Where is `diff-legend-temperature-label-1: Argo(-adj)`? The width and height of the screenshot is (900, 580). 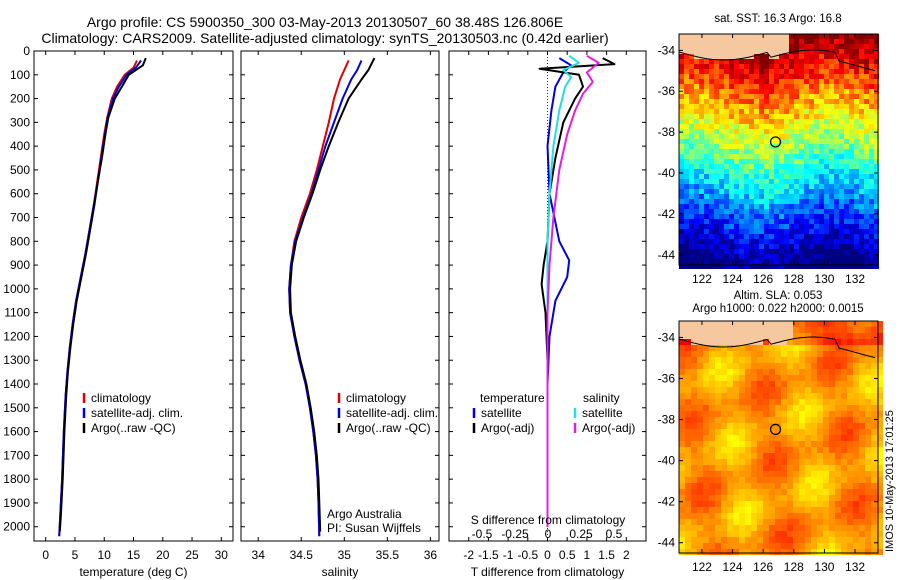 diff-legend-temperature-label-1: Argo(-adj) is located at coordinates (507, 428).